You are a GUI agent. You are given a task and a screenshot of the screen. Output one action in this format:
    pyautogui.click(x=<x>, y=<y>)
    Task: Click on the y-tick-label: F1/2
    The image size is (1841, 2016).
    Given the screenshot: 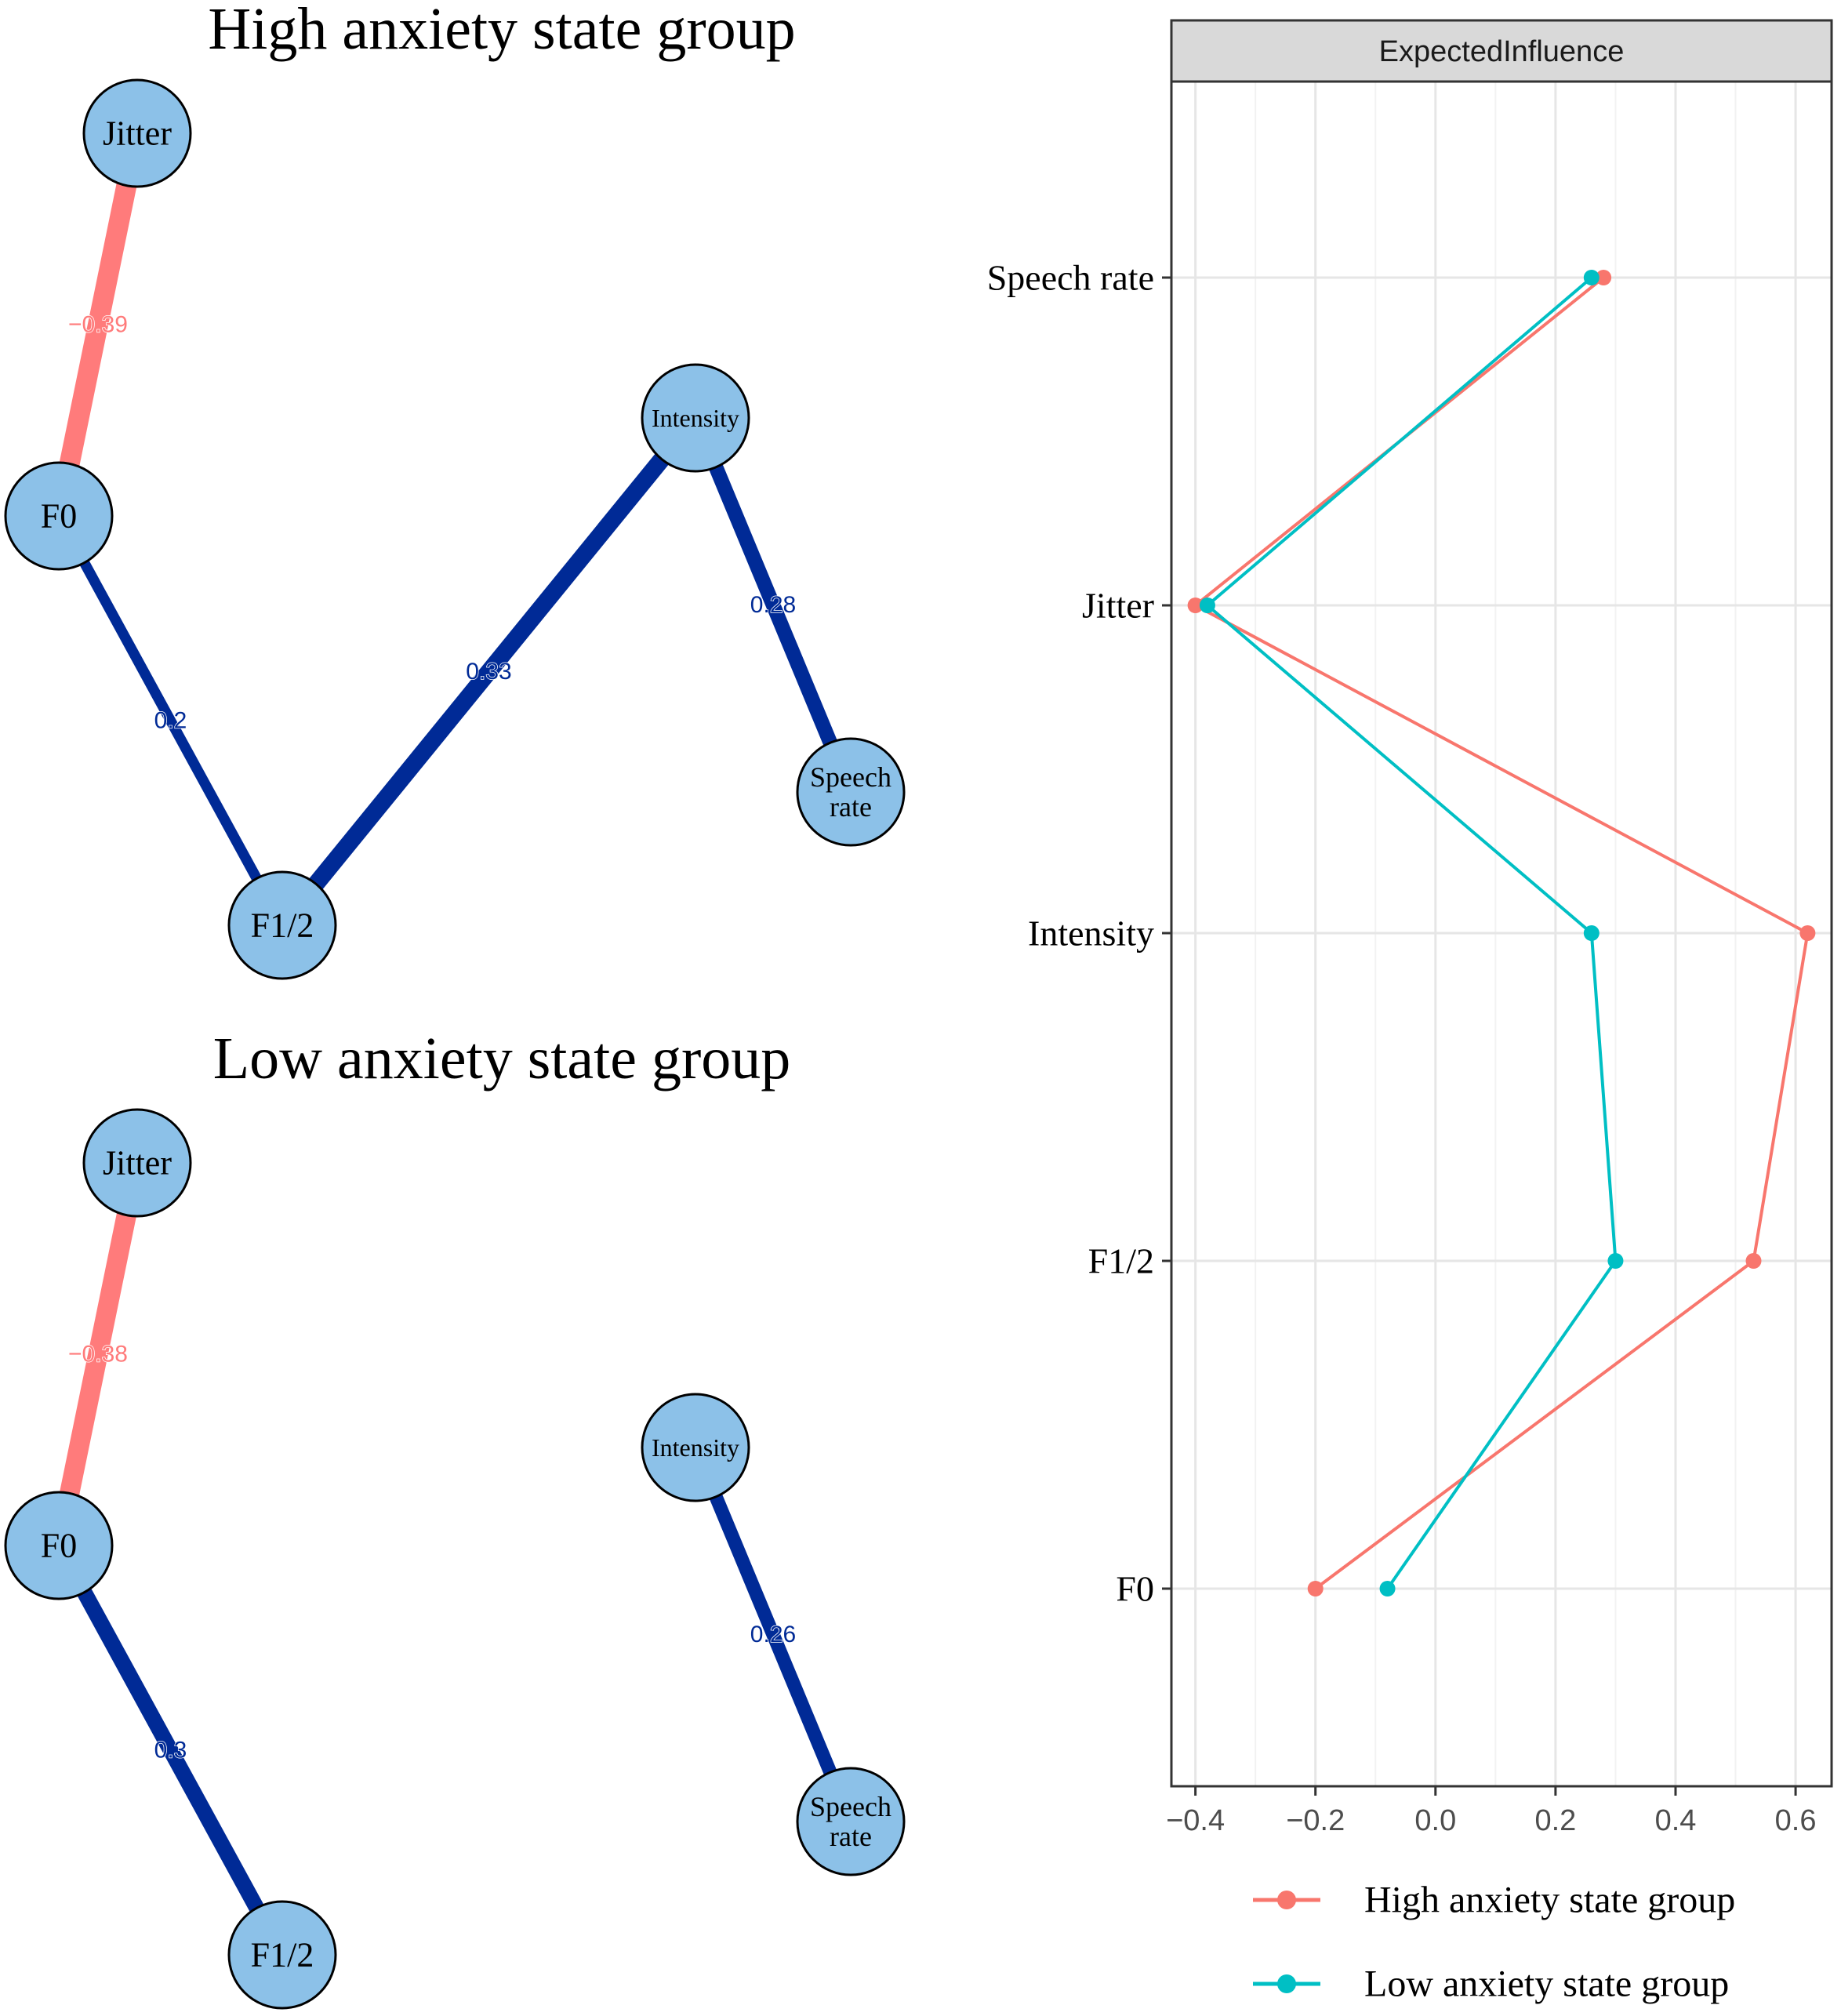 What is the action you would take?
    pyautogui.click(x=1121, y=1261)
    